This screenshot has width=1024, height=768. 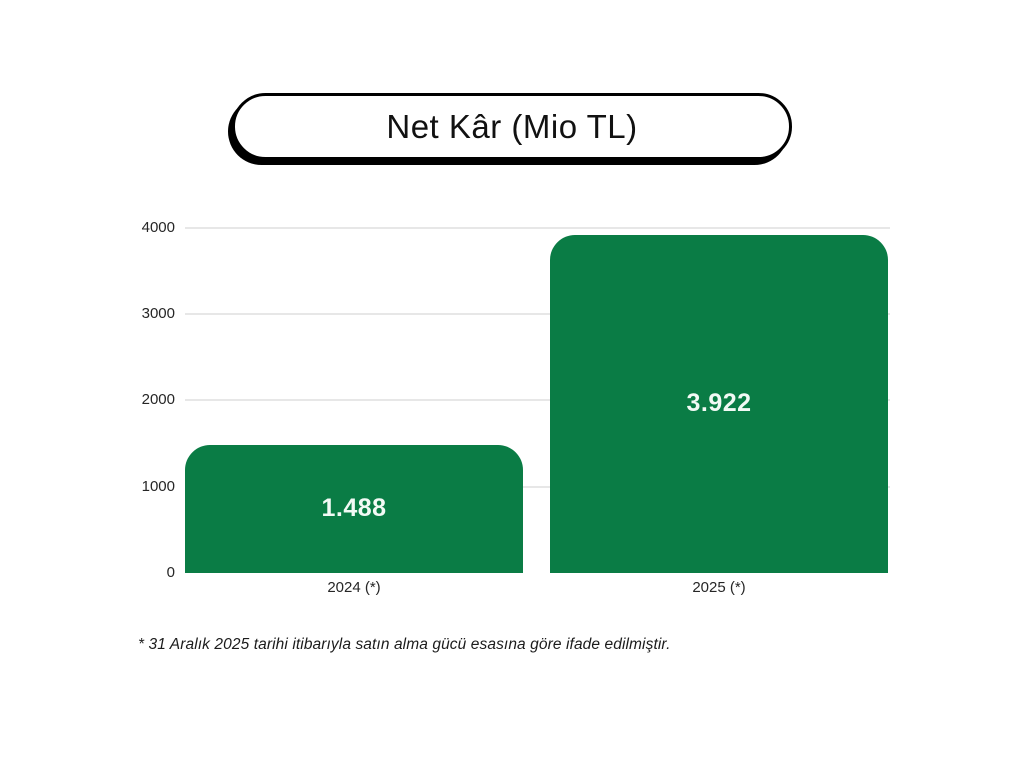 What do you see at coordinates (719, 587) in the screenshot?
I see `x-axis-label-2025: 2025 (*)` at bounding box center [719, 587].